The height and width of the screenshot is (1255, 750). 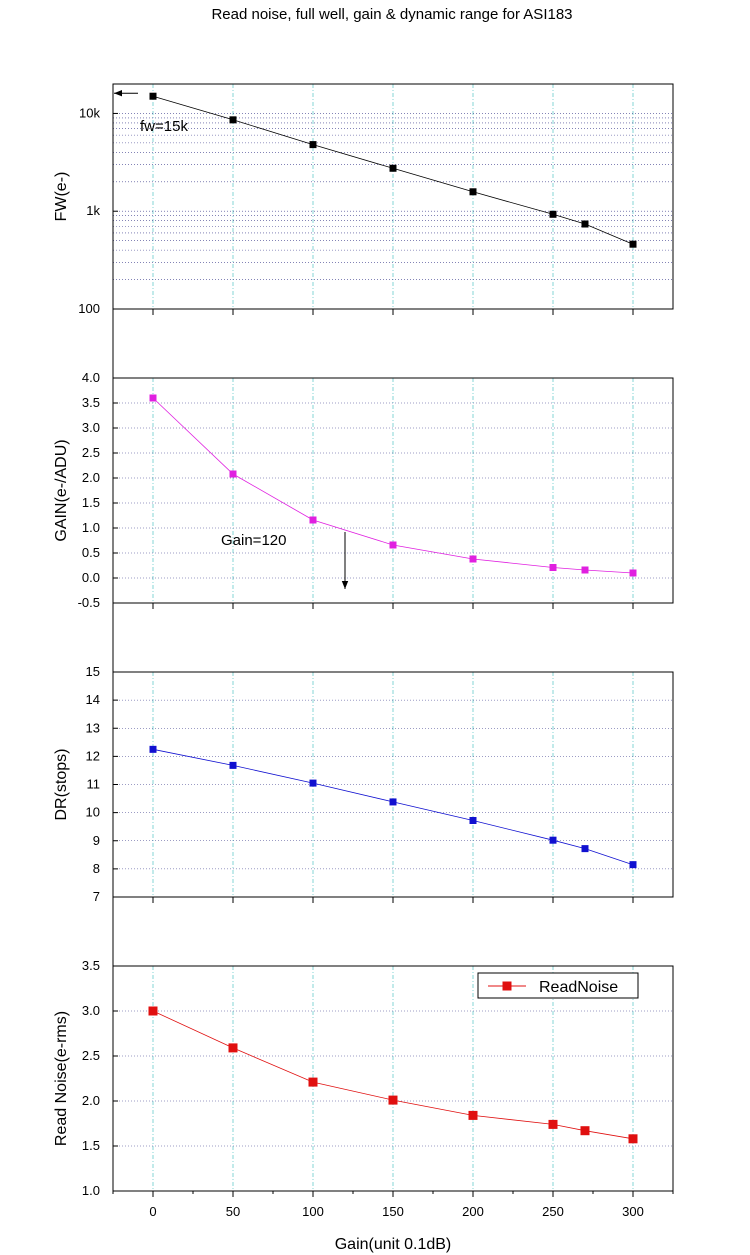 What do you see at coordinates (93, 671) in the screenshot?
I see `y-tick-label: 15` at bounding box center [93, 671].